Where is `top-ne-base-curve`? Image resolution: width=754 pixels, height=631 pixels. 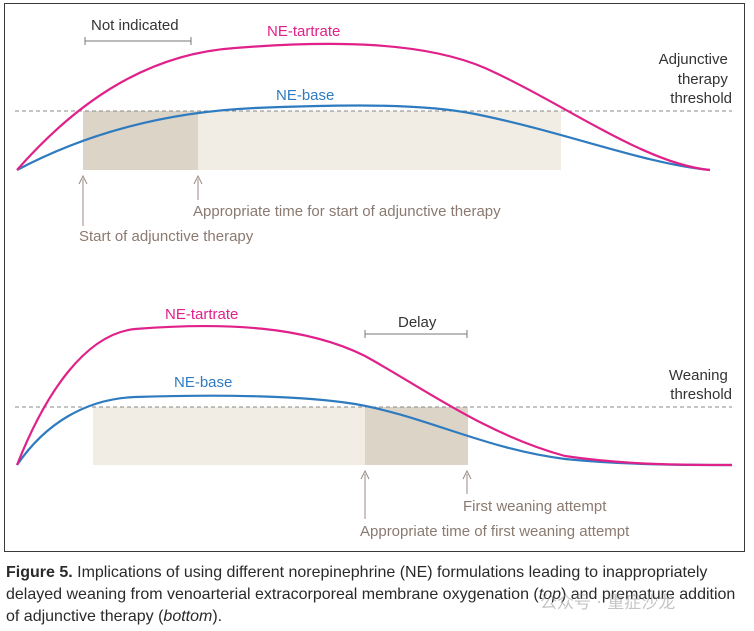
top-ne-base-curve is located at coordinates (363, 138).